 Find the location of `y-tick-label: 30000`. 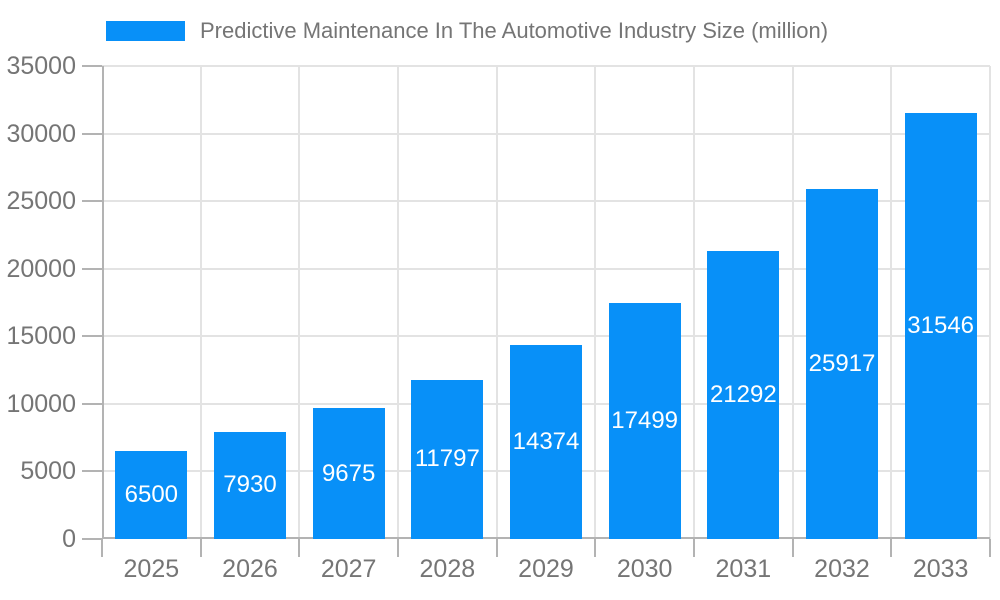

y-tick-label: 30000 is located at coordinates (41, 133).